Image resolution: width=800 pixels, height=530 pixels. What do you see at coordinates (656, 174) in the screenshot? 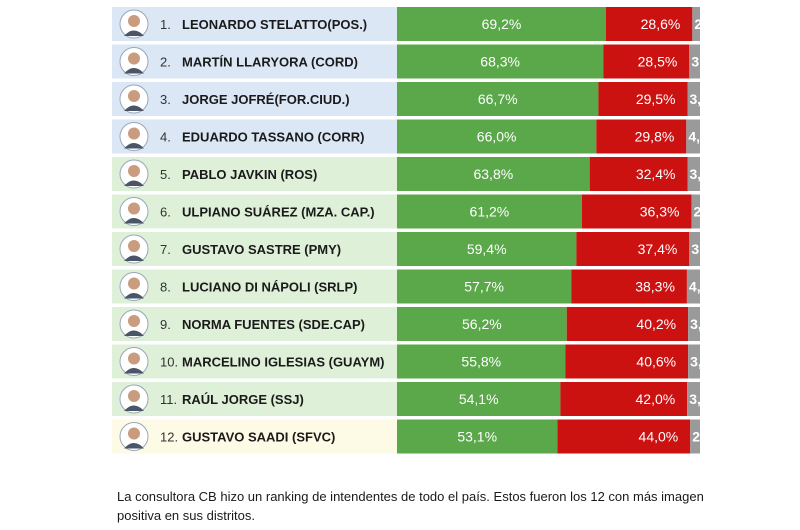
I see `negative-label: 32,4%` at bounding box center [656, 174].